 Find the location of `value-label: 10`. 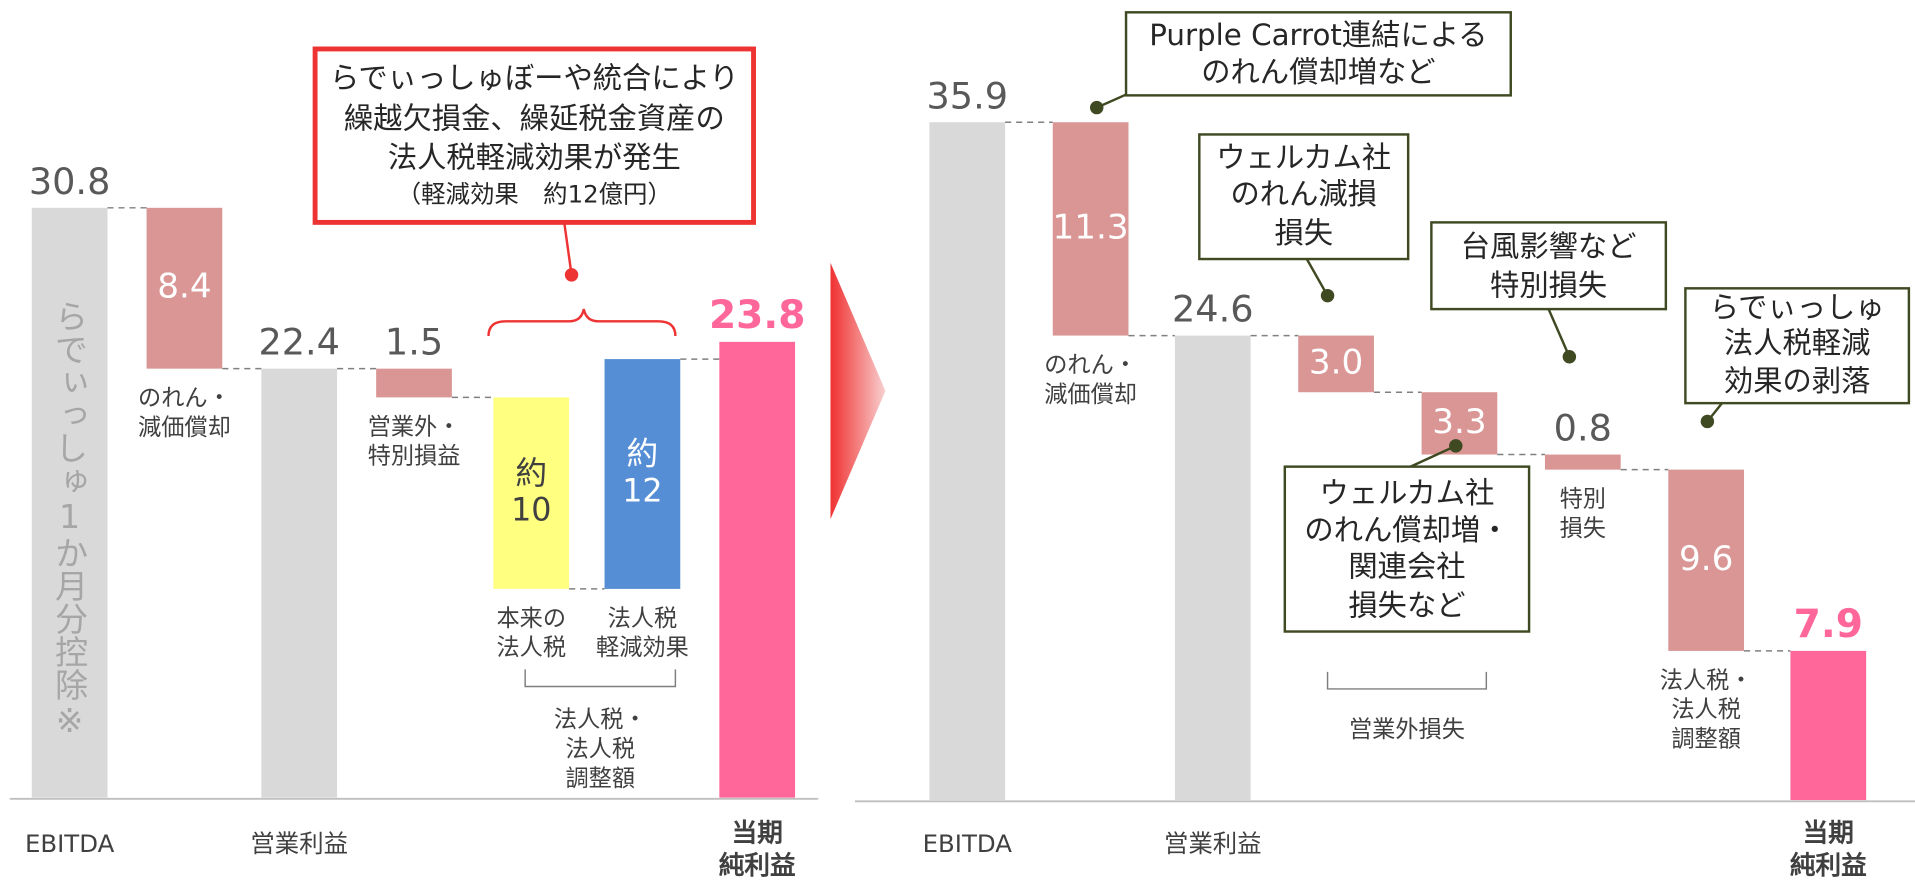

value-label: 10 is located at coordinates (531, 510).